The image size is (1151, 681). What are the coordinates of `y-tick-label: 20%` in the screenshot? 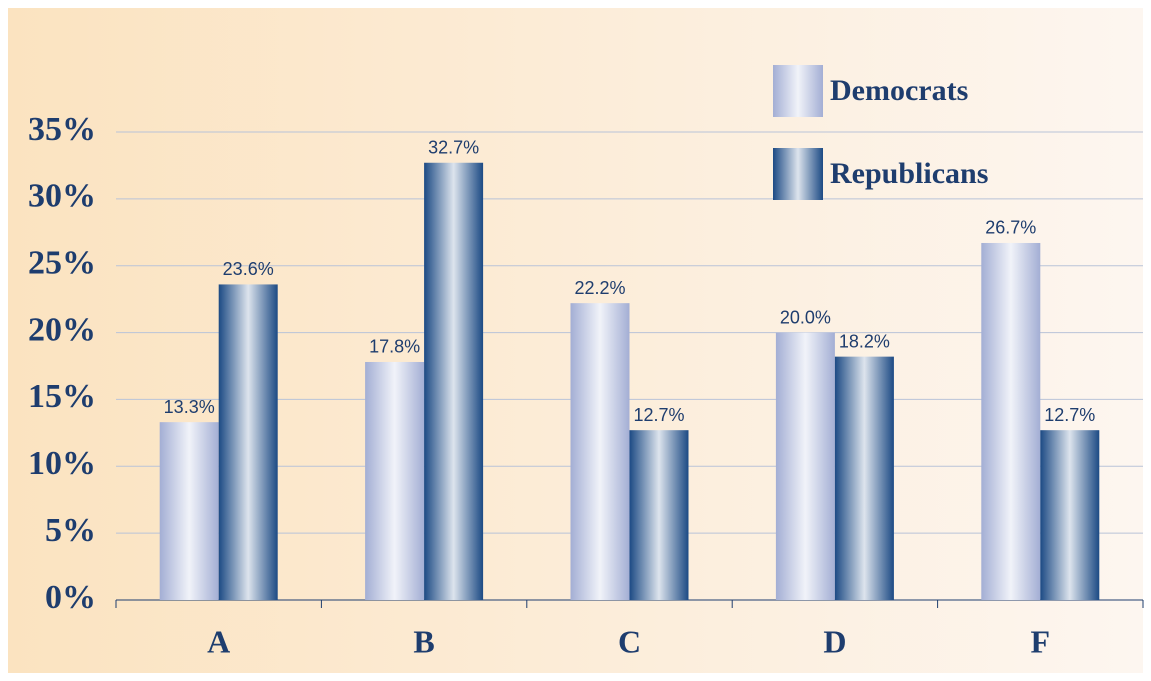 It's located at (62, 329).